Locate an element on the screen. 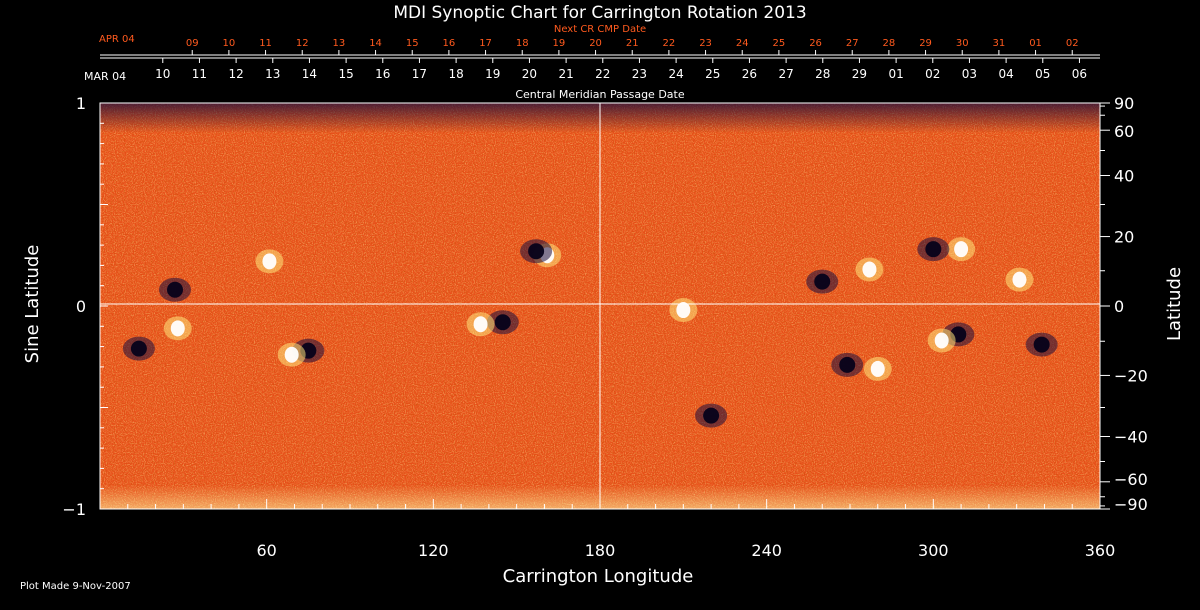 This screenshot has width=1200, height=610. cmp-date-label: 23 is located at coordinates (639, 74).